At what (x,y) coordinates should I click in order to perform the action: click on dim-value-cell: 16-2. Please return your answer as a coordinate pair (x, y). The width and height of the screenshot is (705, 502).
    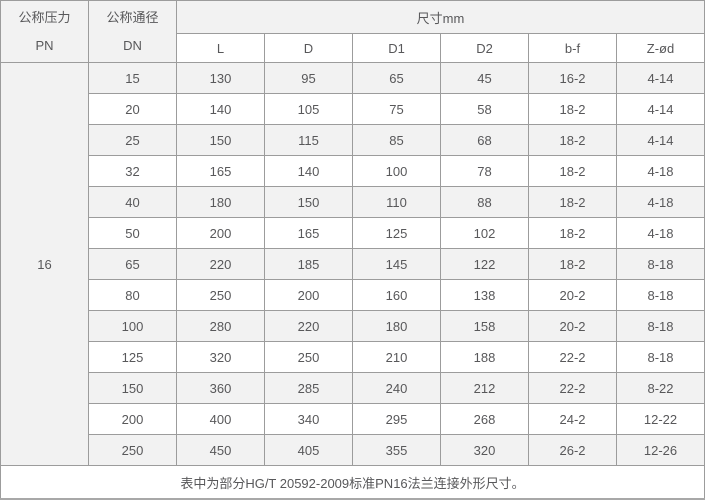
    Looking at the image, I should click on (572, 78).